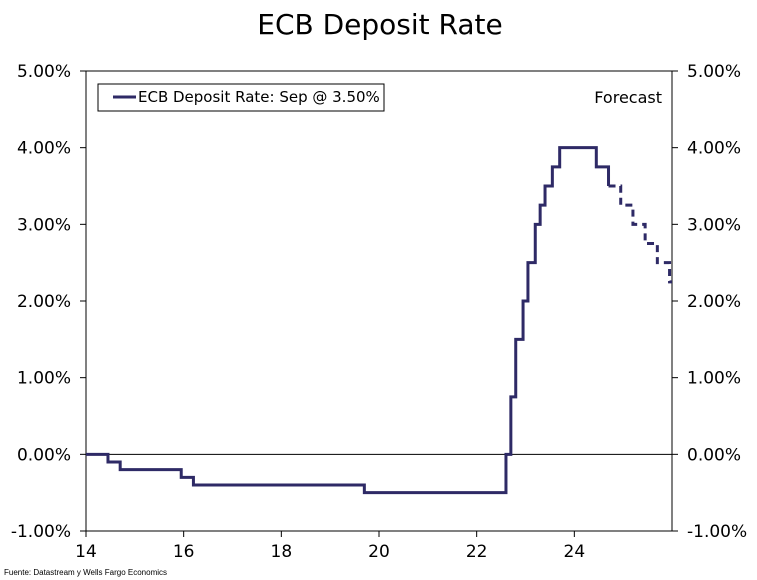 The height and width of the screenshot is (580, 757). What do you see at coordinates (44, 72) in the screenshot?
I see `y-tick-label-left: 5.00%` at bounding box center [44, 72].